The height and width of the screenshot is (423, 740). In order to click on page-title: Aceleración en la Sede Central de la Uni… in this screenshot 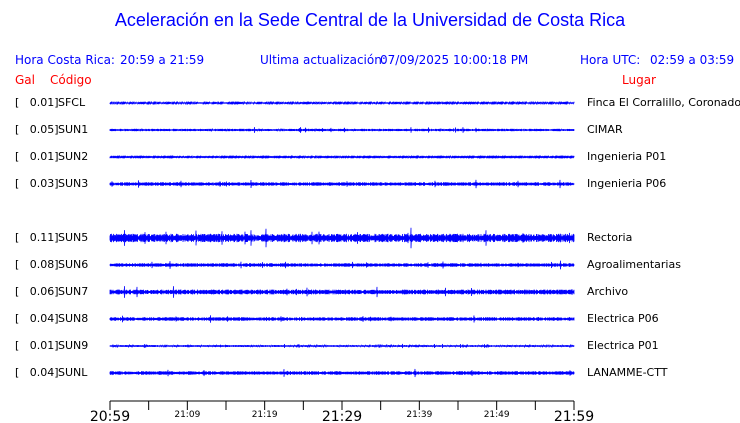, I will do `click(370, 20)`.